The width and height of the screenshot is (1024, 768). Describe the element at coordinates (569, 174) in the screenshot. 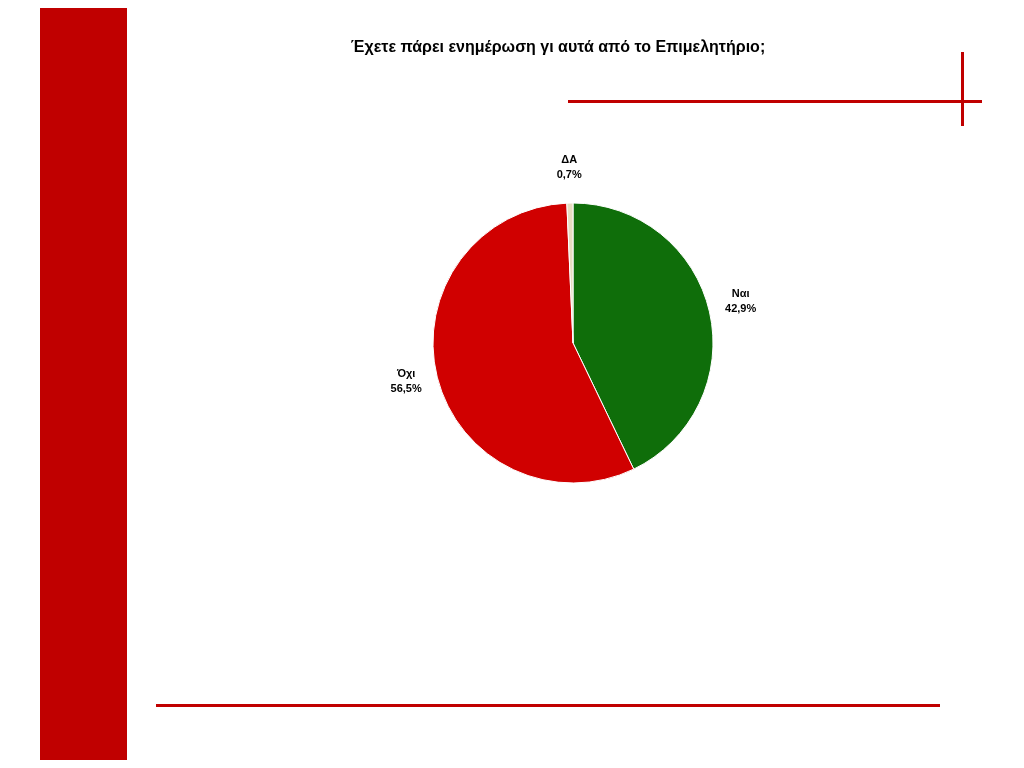

I see `data-label: 0,7%` at that location.